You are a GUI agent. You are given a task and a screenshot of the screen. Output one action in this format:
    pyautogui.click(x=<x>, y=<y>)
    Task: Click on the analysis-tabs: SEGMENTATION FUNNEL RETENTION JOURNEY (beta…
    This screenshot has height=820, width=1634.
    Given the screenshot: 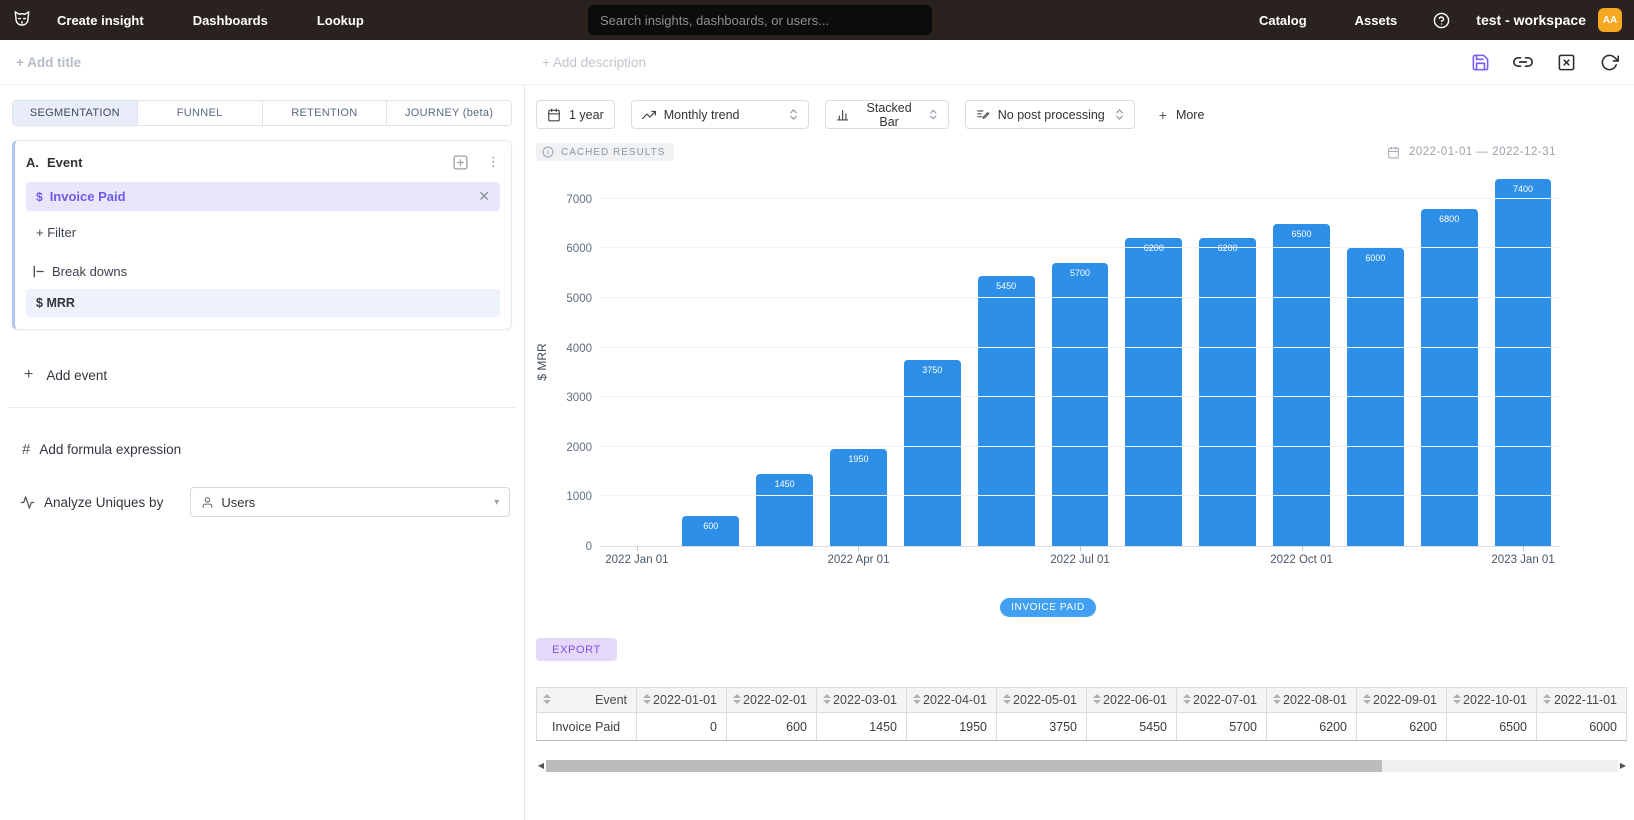 What is the action you would take?
    pyautogui.click(x=262, y=113)
    